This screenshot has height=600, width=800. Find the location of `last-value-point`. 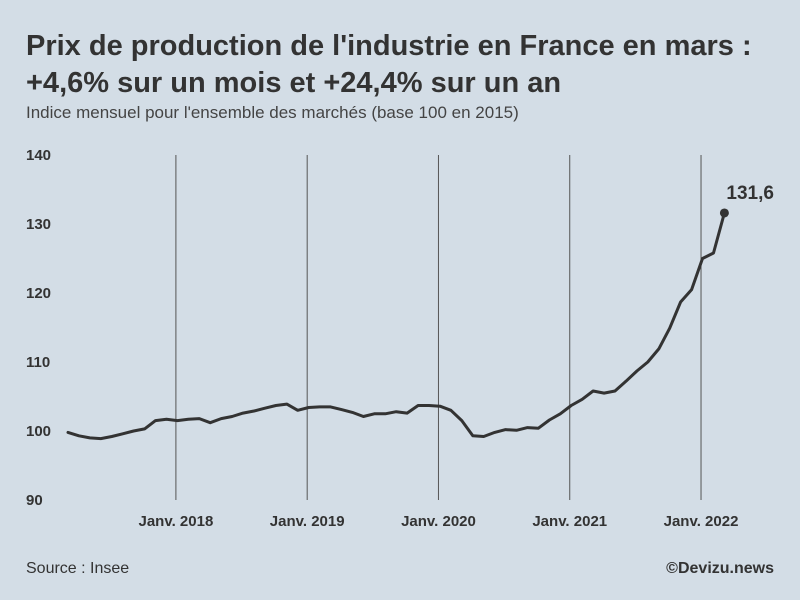

last-value-point is located at coordinates (724, 213).